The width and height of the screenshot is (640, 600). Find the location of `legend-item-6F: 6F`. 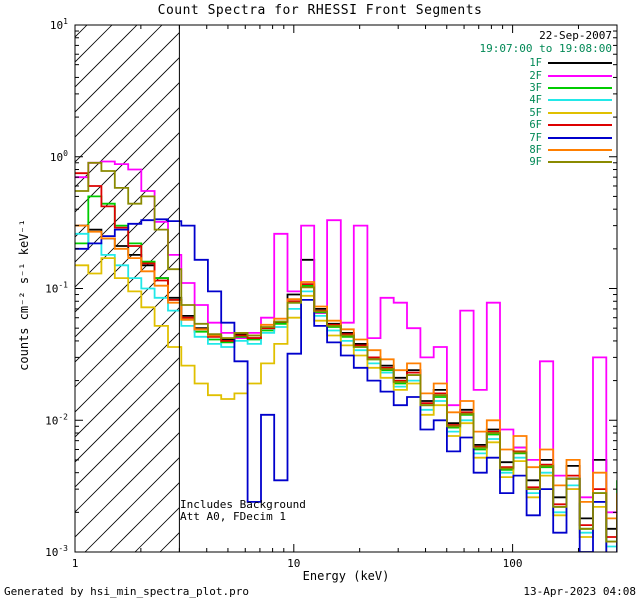

legend-item-6F: 6F is located at coordinates (570, 125).